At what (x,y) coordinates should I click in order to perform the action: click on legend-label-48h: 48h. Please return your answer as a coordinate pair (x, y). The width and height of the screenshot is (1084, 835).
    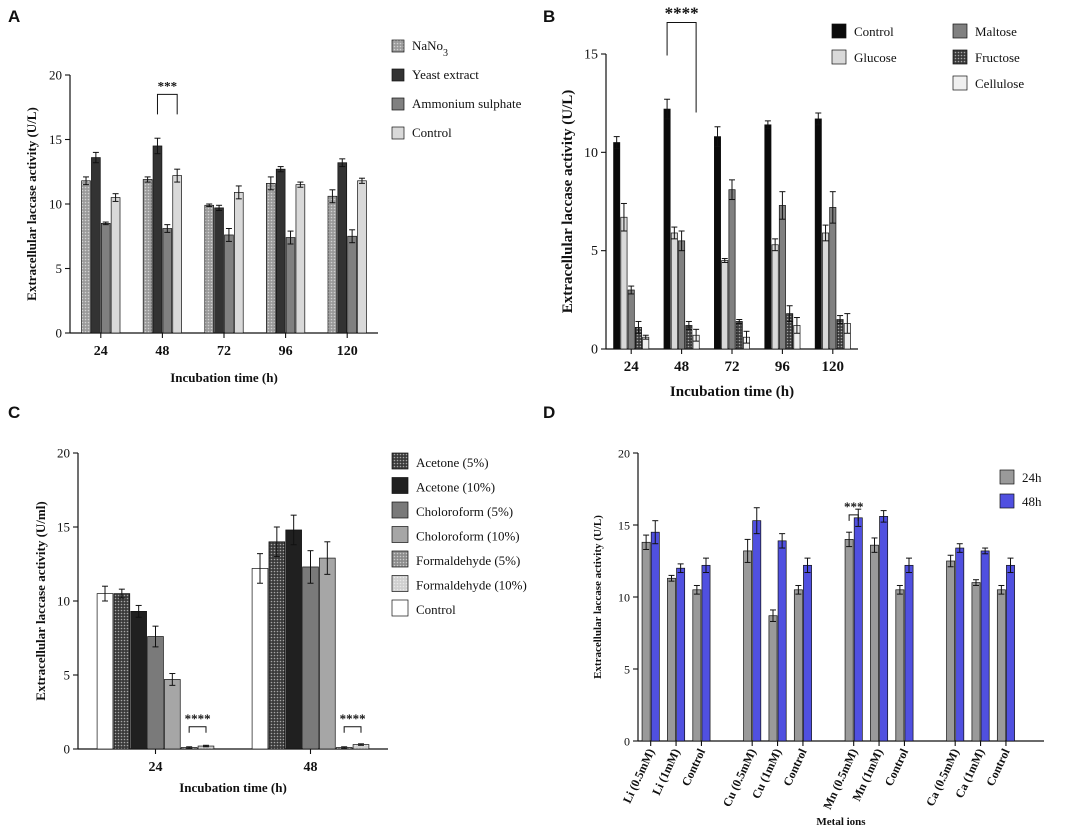
    Looking at the image, I should click on (1032, 501).